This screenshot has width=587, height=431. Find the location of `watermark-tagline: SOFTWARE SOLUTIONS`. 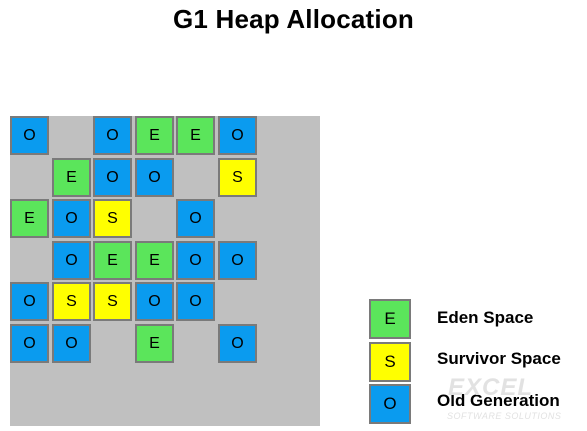

watermark-tagline: SOFTWARE SOLUTIONS is located at coordinates (504, 416).